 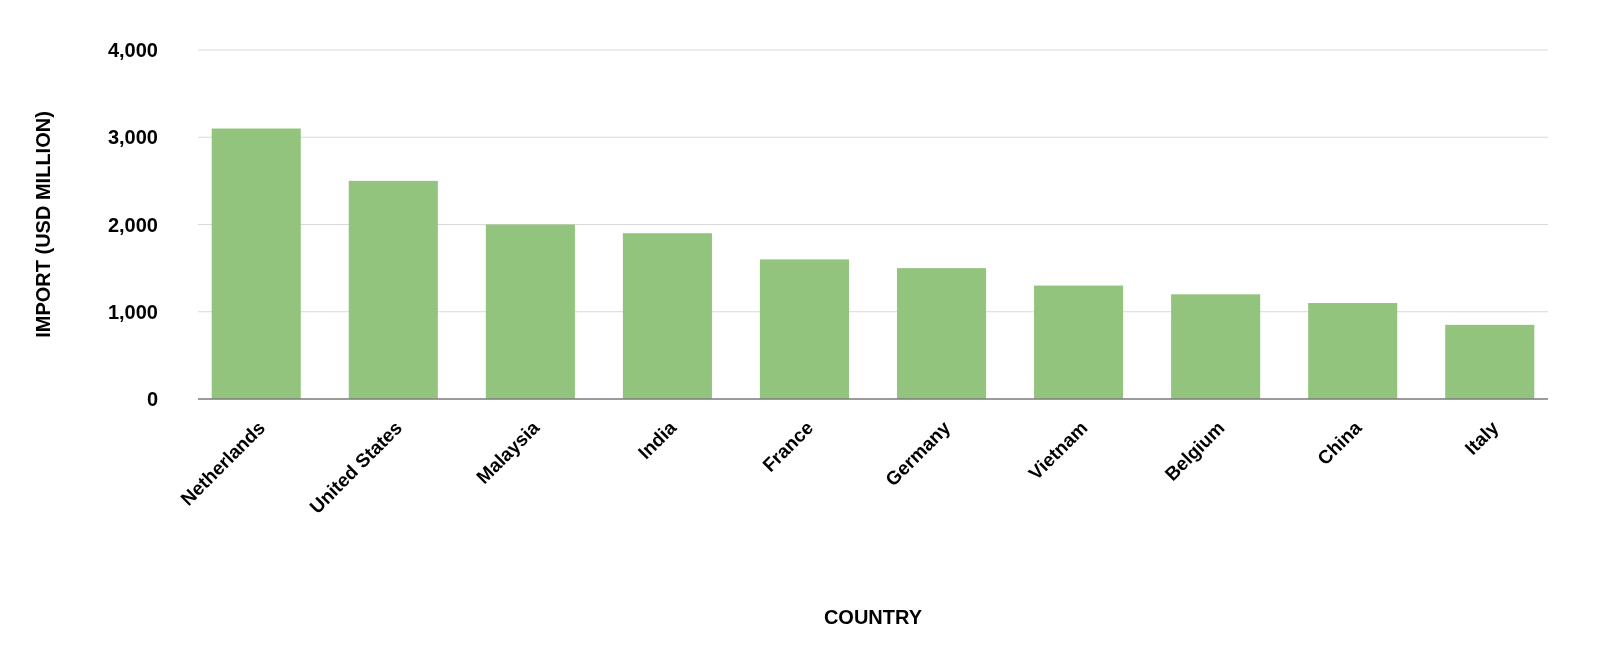 I want to click on y-tick-label: 1,000, so click(x=132, y=311).